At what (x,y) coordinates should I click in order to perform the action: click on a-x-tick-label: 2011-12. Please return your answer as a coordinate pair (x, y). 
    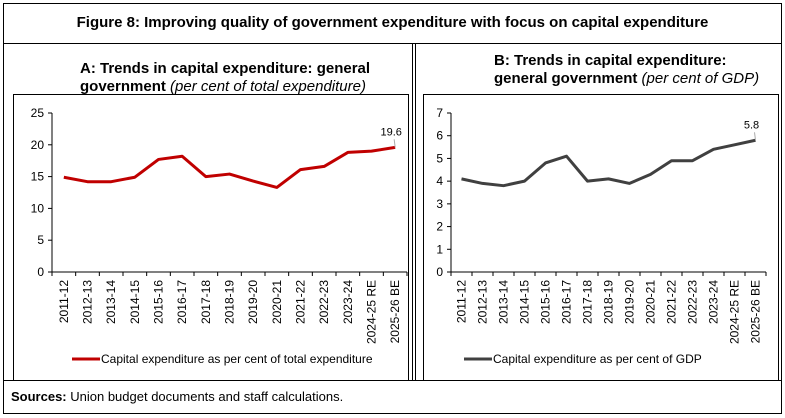
    Looking at the image, I should click on (64, 301).